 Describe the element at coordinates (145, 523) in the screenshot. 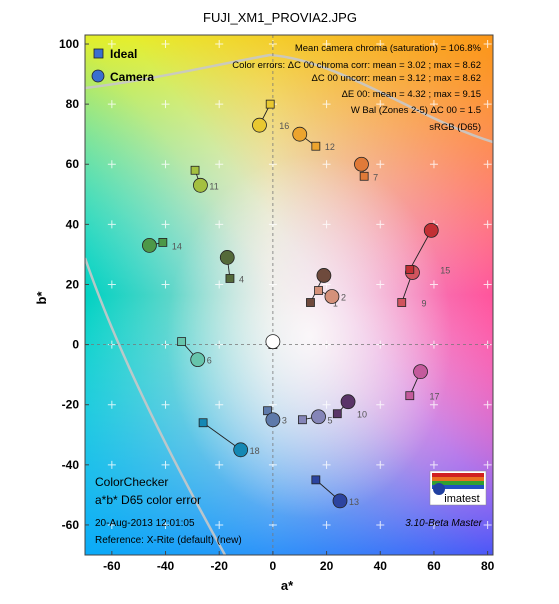

I see `footer-timestamp: 20-Aug-2013 12:01:05` at that location.